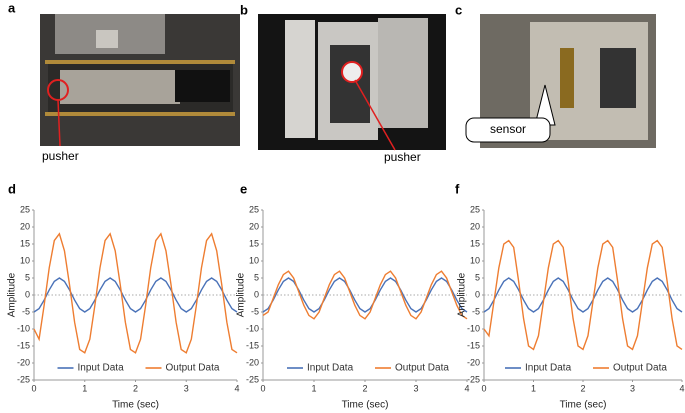 The width and height of the screenshot is (685, 413). What do you see at coordinates (508, 129) in the screenshot?
I see `callout: sensor` at bounding box center [508, 129].